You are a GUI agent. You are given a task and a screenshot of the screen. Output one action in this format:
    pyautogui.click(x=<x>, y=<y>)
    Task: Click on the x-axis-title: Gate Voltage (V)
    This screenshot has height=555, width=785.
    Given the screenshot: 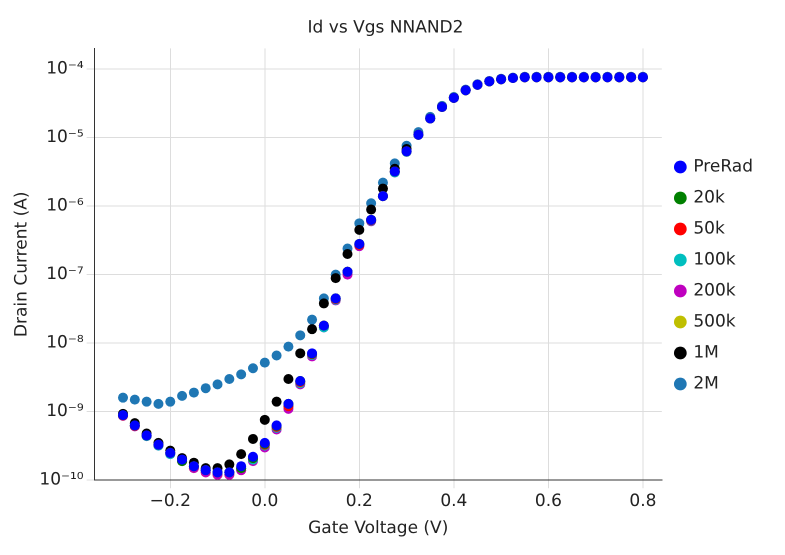 What is the action you would take?
    pyautogui.click(x=378, y=528)
    